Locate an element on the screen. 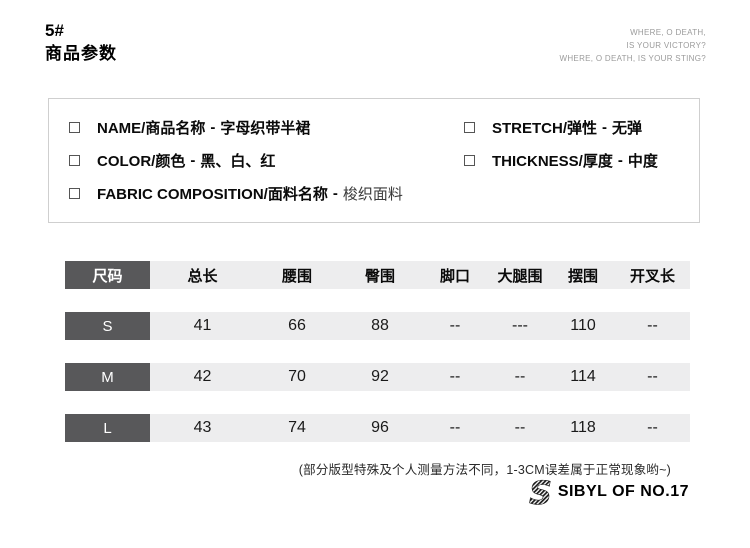 The width and height of the screenshot is (750, 548). info-value: 黑、白、红 is located at coordinates (238, 161).